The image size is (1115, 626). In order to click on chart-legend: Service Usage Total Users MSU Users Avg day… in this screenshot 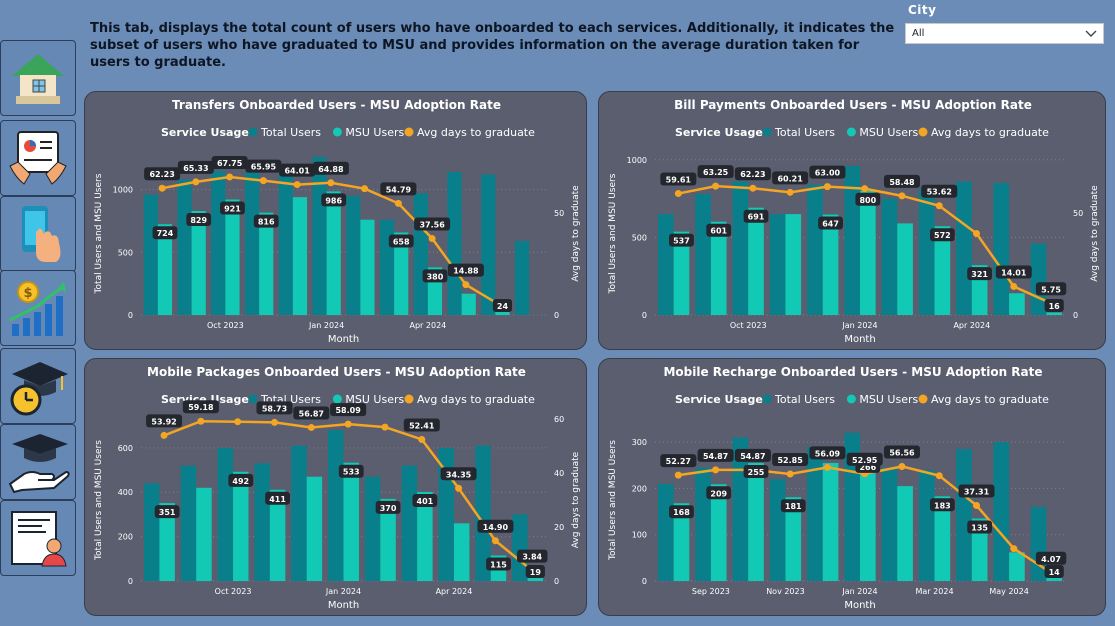, I will do `click(348, 132)`.